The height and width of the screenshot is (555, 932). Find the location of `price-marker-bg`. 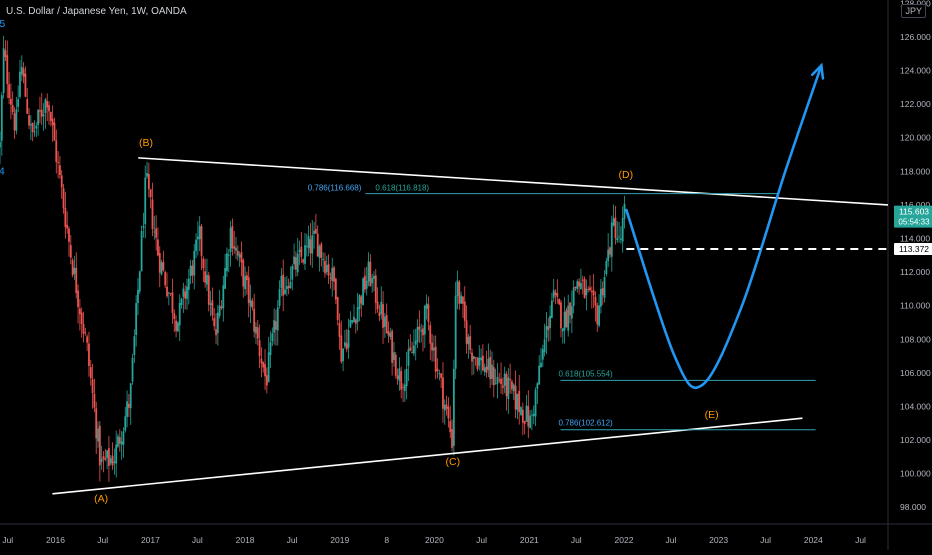

price-marker-bg is located at coordinates (913, 249).